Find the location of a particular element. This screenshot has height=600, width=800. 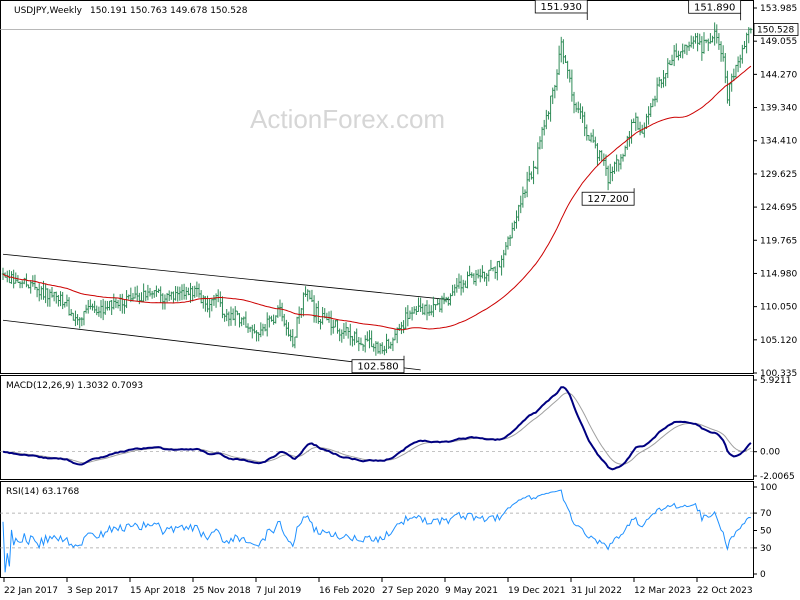

macd-plot is located at coordinates (376, 428).